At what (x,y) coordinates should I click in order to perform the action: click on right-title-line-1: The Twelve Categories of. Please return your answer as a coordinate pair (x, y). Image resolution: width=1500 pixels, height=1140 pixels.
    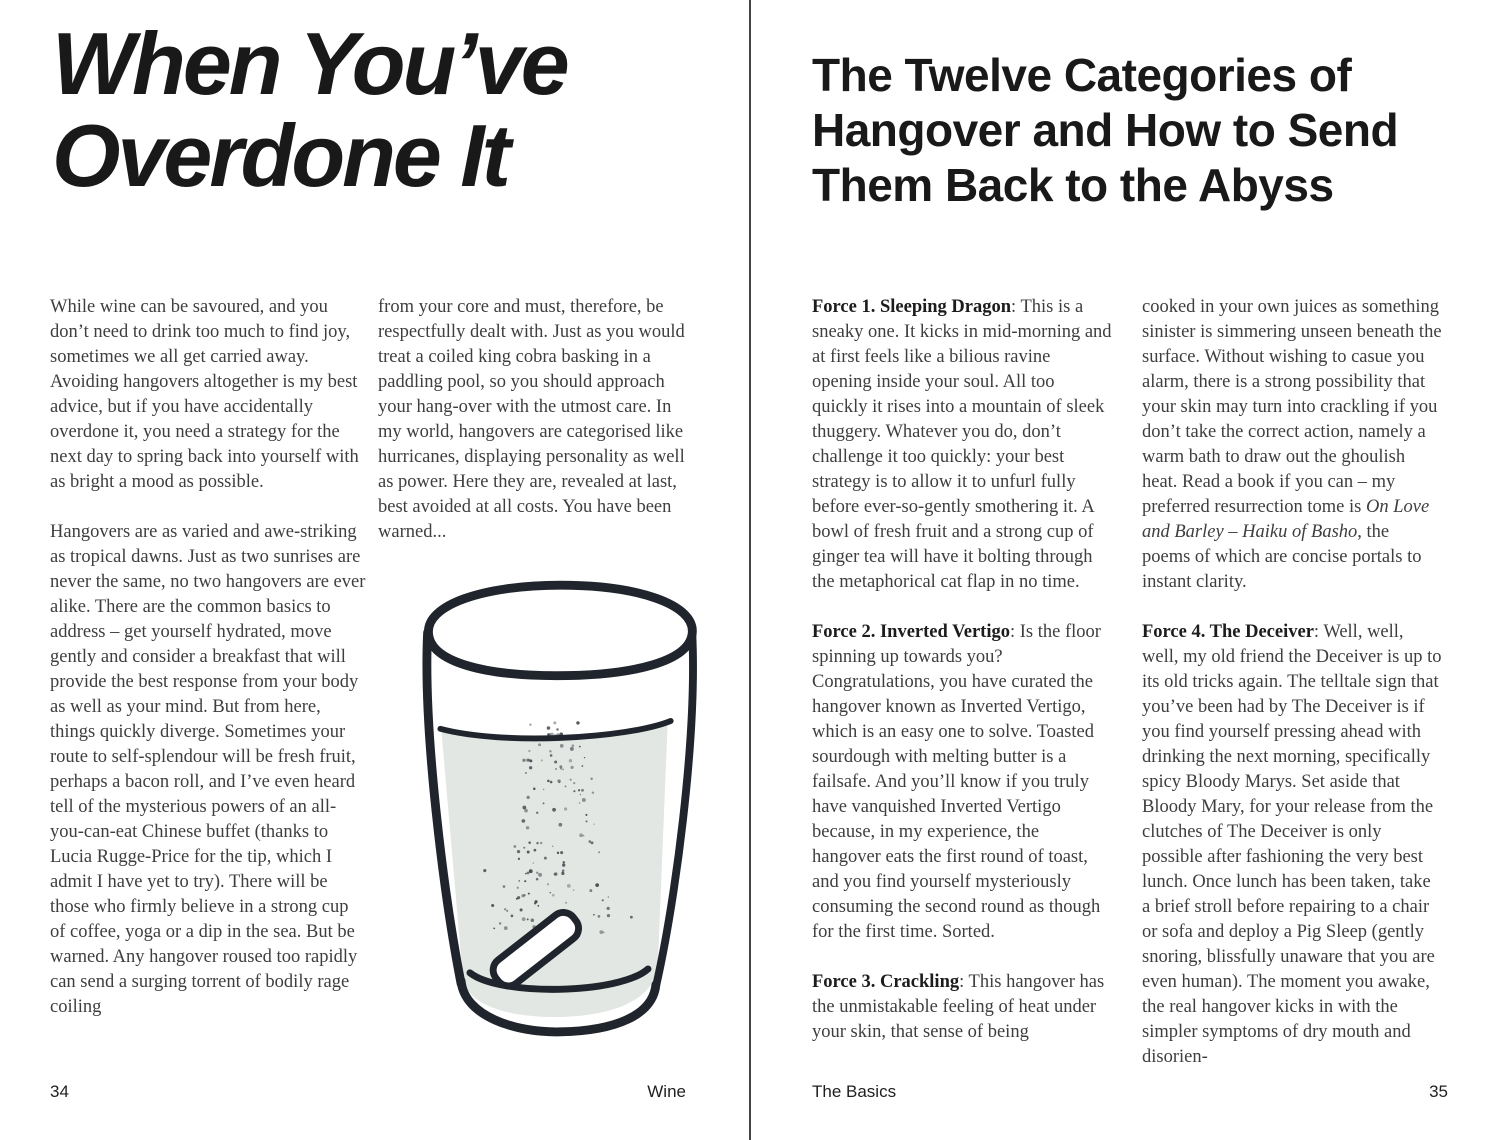
    Looking at the image, I should click on (1082, 75).